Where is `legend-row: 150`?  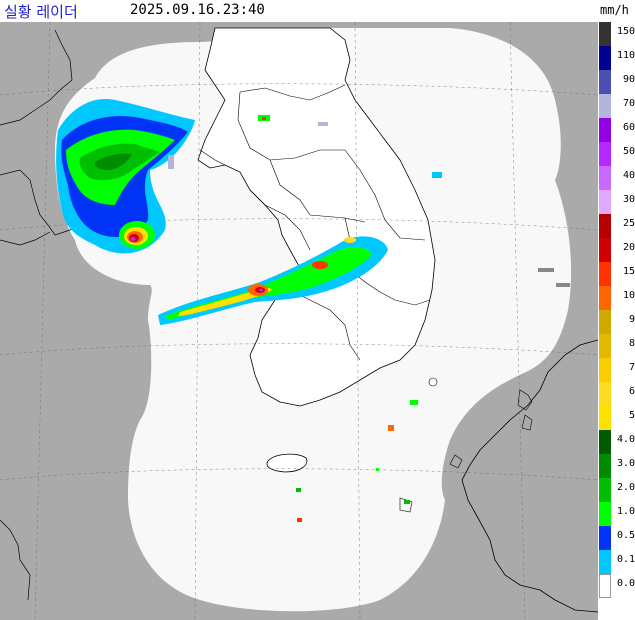
legend-row: 150 is located at coordinates (616, 34).